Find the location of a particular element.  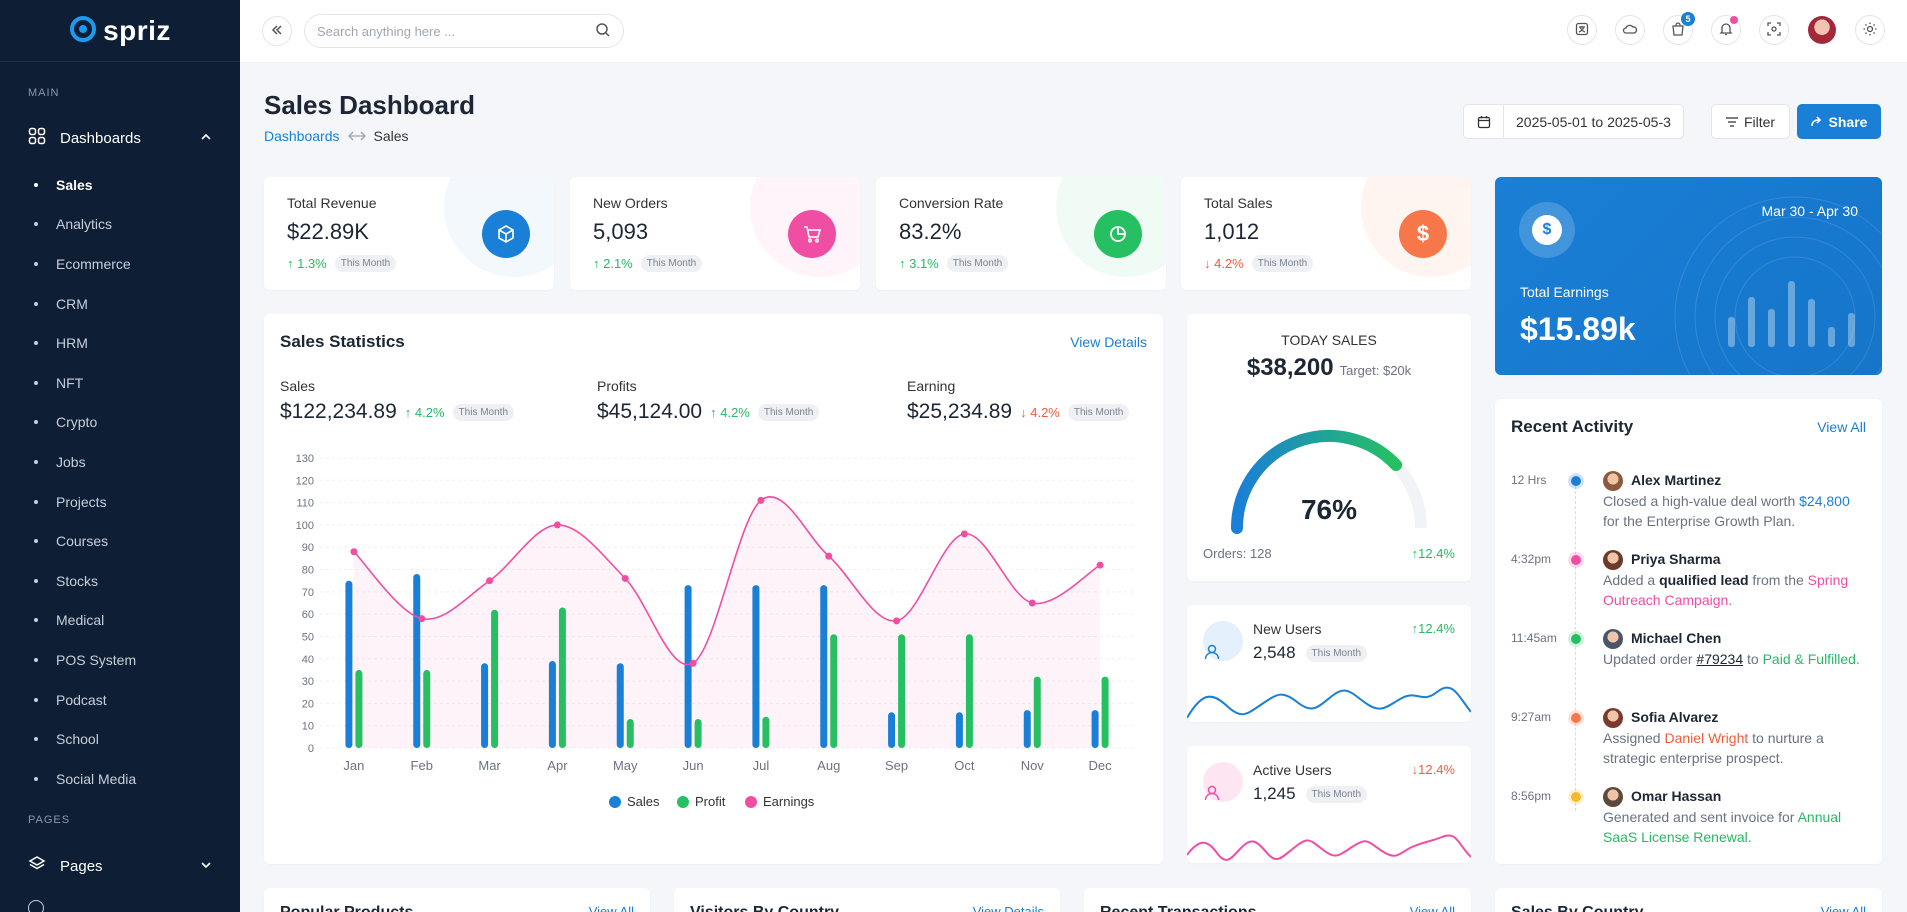

search-input is located at coordinates (456, 31).